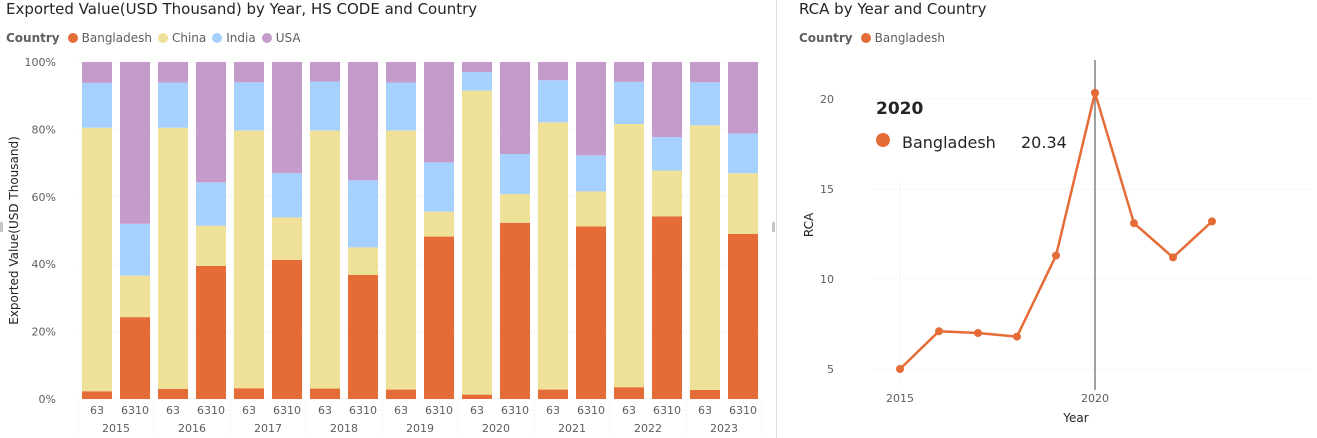 This screenshot has width=1317, height=438. What do you see at coordinates (827, 279) in the screenshot?
I see `y-tick-label: 10` at bounding box center [827, 279].